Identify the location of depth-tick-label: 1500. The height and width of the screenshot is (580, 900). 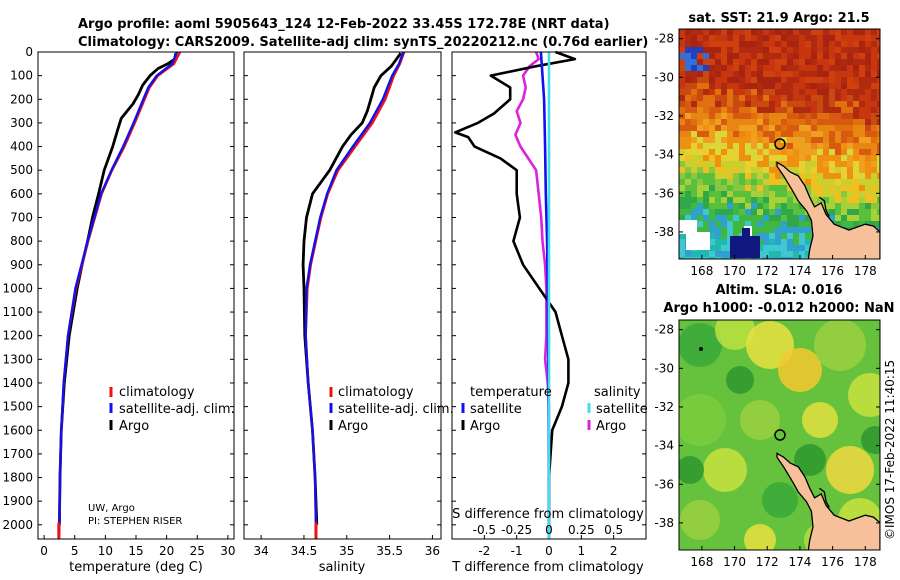
(17, 407).